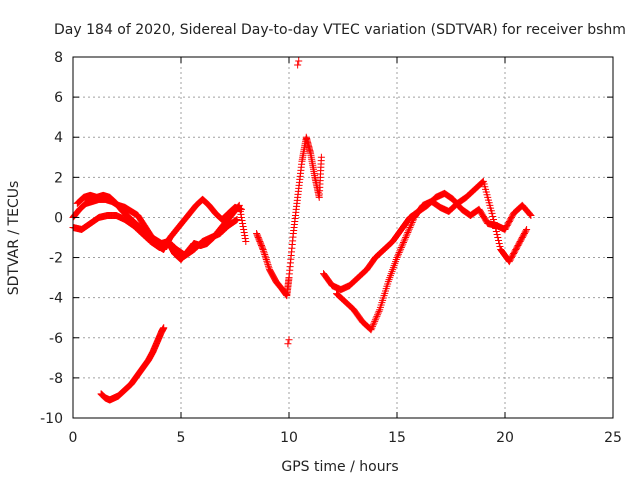 The image size is (640, 480). Describe the element at coordinates (613, 438) in the screenshot. I see `x-tick-label: 25` at that location.